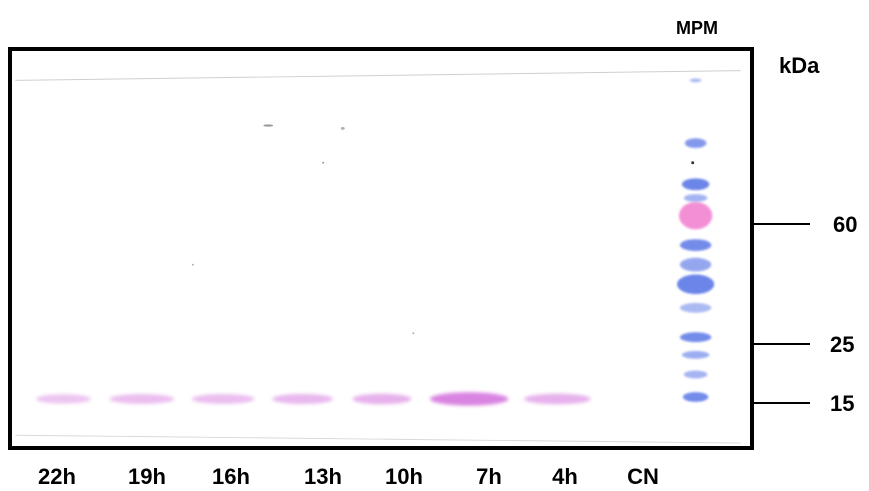 This screenshot has height=491, width=869. What do you see at coordinates (378, 439) in the screenshot?
I see `gel-bottom-edge` at bounding box center [378, 439].